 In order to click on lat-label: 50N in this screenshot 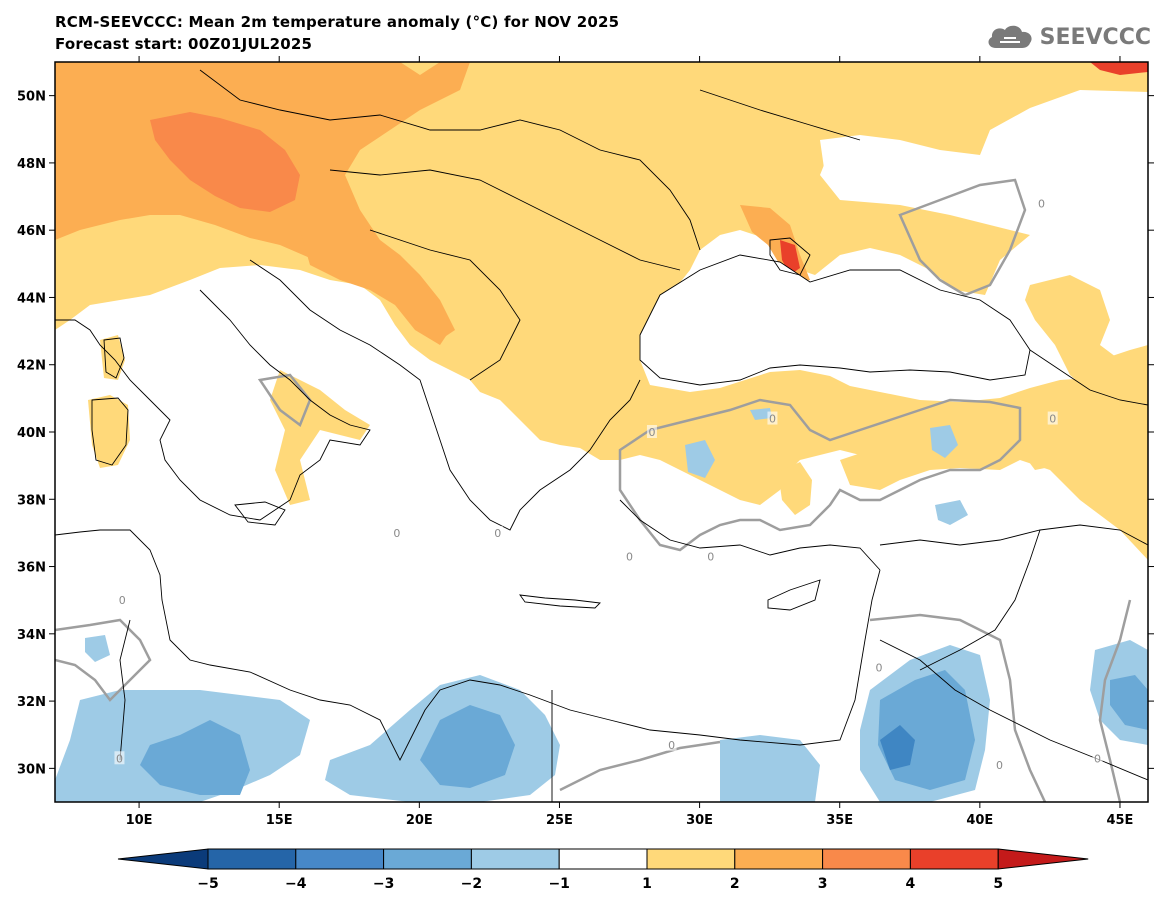, I will do `click(31, 97)`.